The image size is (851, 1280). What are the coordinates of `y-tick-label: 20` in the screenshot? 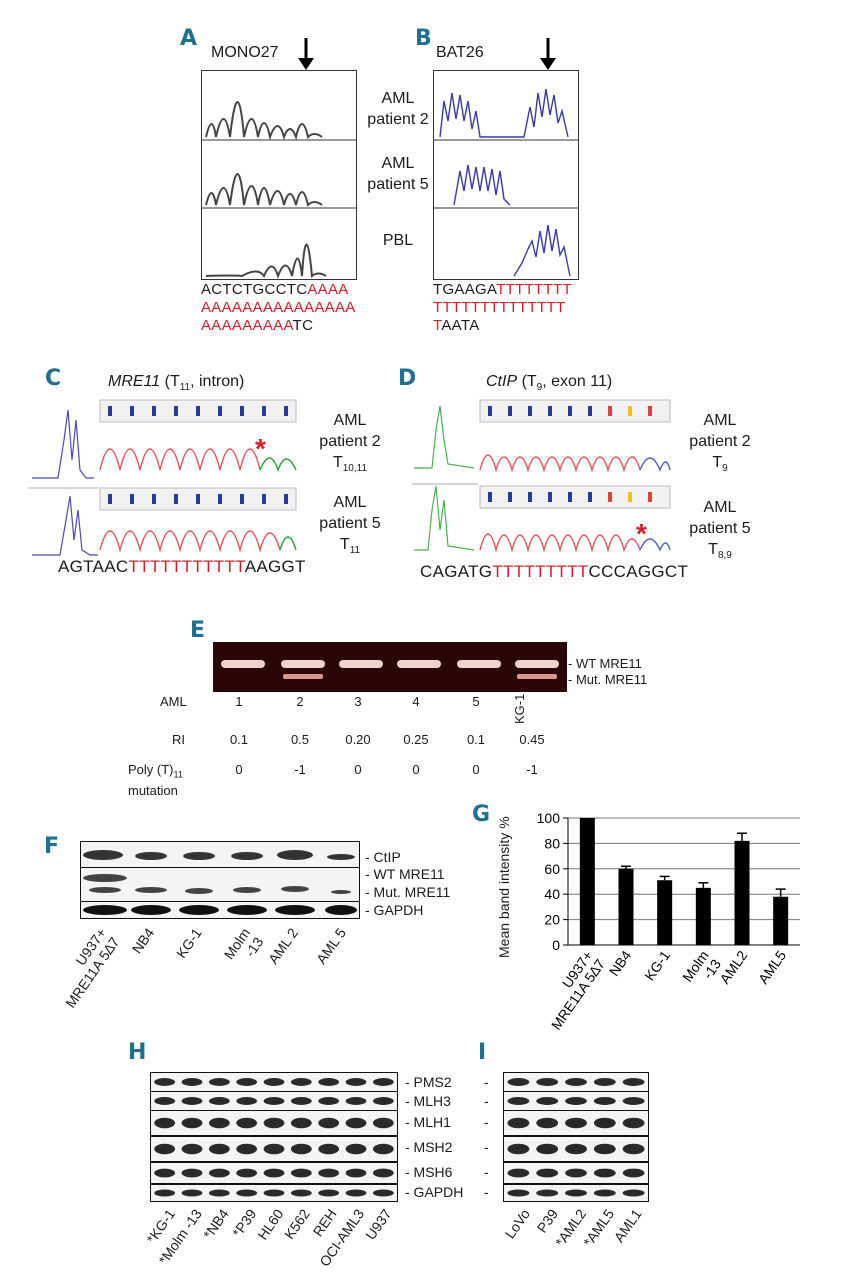 It's located at (552, 920).